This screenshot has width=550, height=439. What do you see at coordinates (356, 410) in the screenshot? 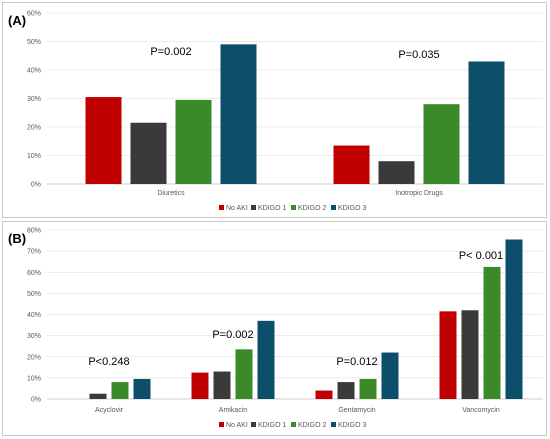
I see `x-category-label: Gentamycin` at bounding box center [356, 410].